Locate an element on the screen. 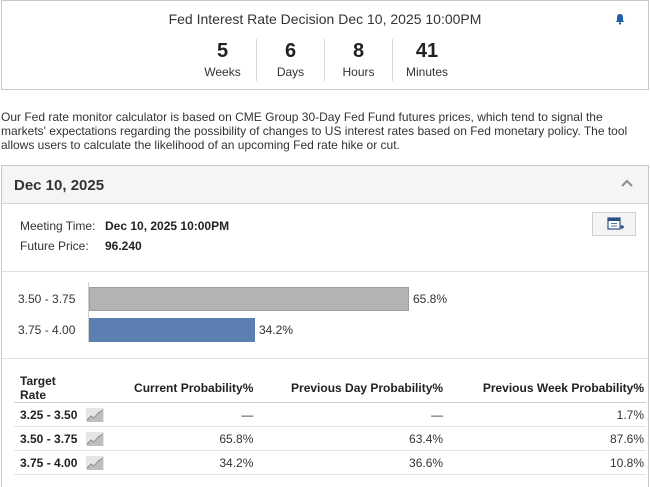  panel-title: Dec 10, 2025 is located at coordinates (59, 185).